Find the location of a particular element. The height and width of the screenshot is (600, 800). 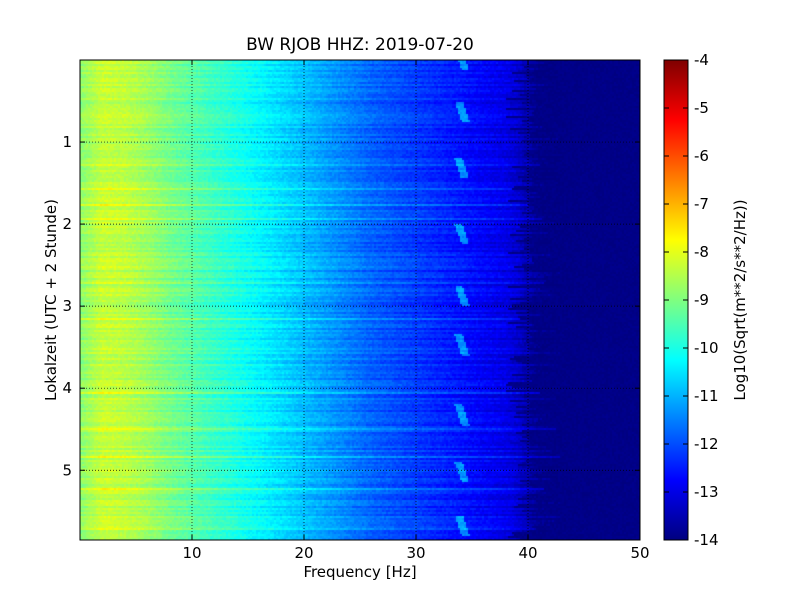

x-tick-label: 30 is located at coordinates (415, 553).